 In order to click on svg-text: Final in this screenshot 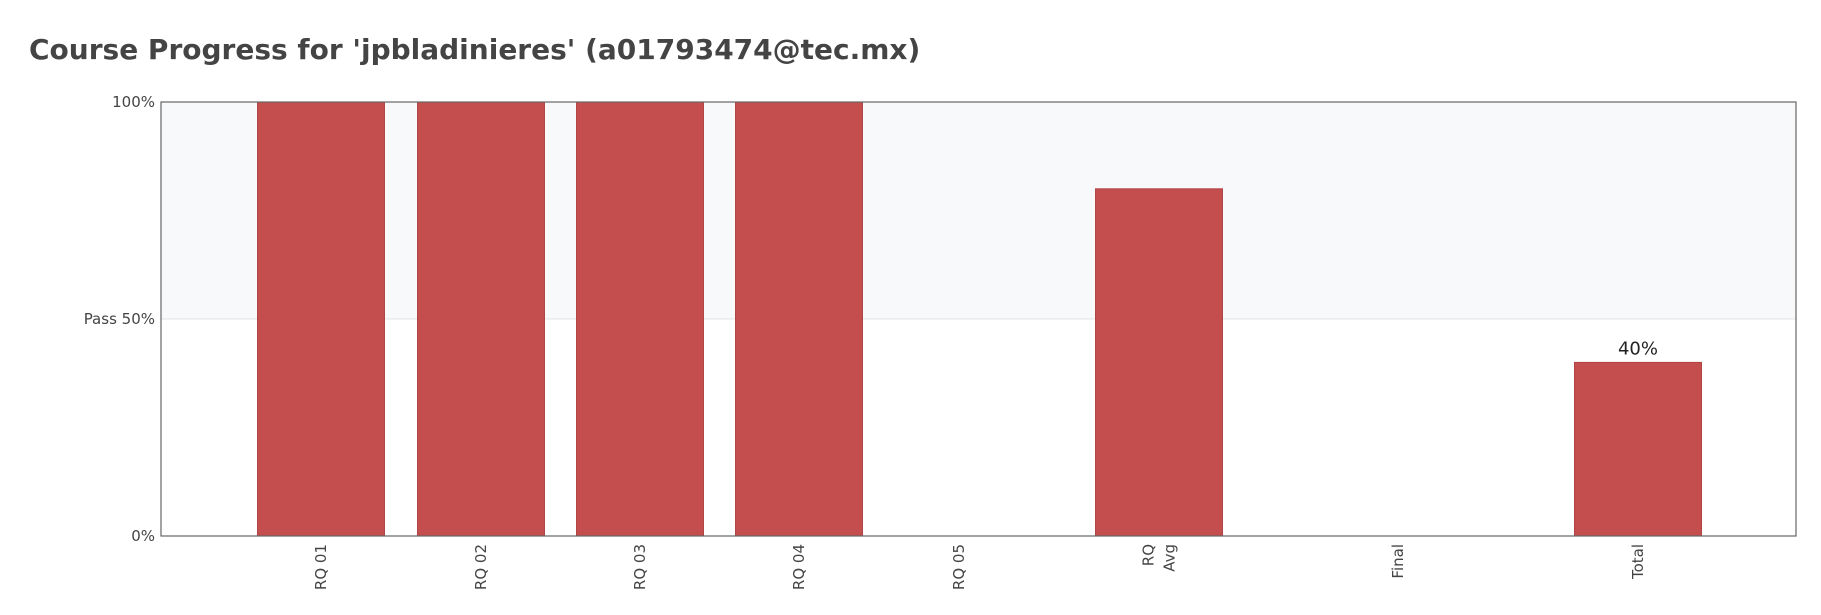, I will do `click(1398, 561)`.